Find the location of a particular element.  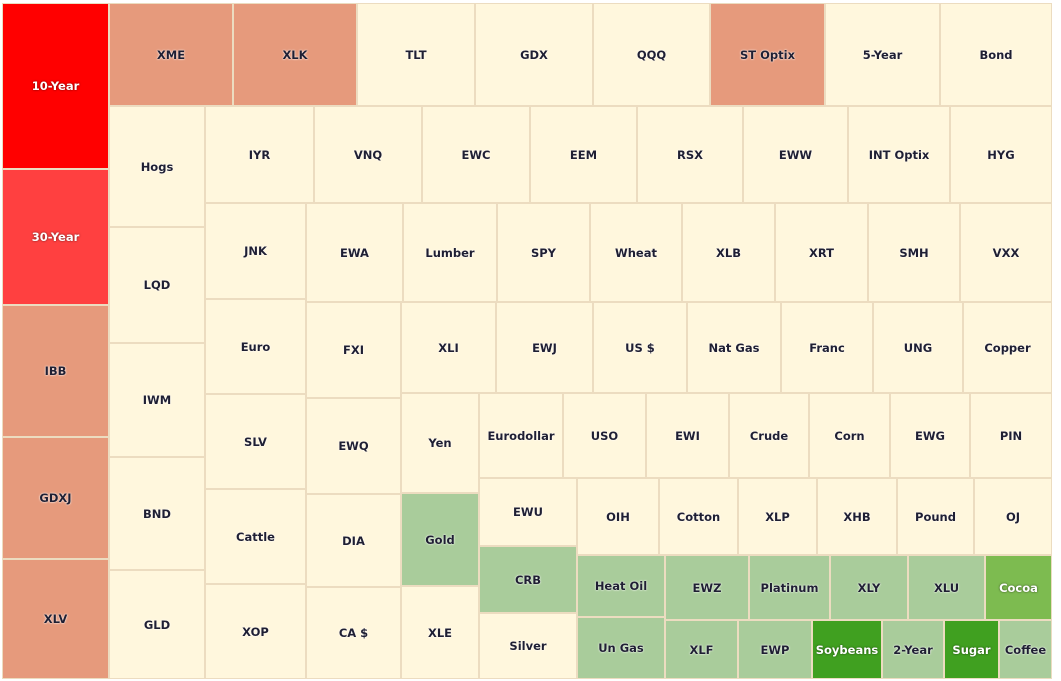

treemap-cell-fxi: FXI is located at coordinates (353, 350).